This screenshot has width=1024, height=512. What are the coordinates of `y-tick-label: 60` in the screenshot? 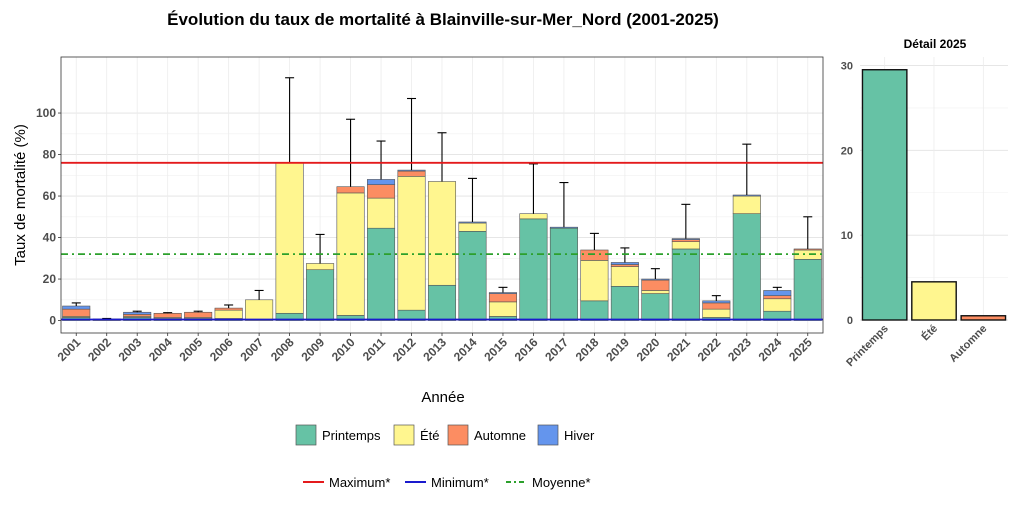 It's located at (50, 196).